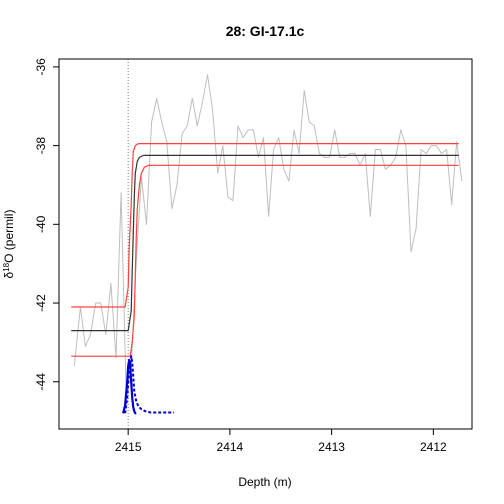 The image size is (504, 504). What do you see at coordinates (281, 441) in the screenshot?
I see `x-axis: 2415 2414 2413 2412` at bounding box center [281, 441].